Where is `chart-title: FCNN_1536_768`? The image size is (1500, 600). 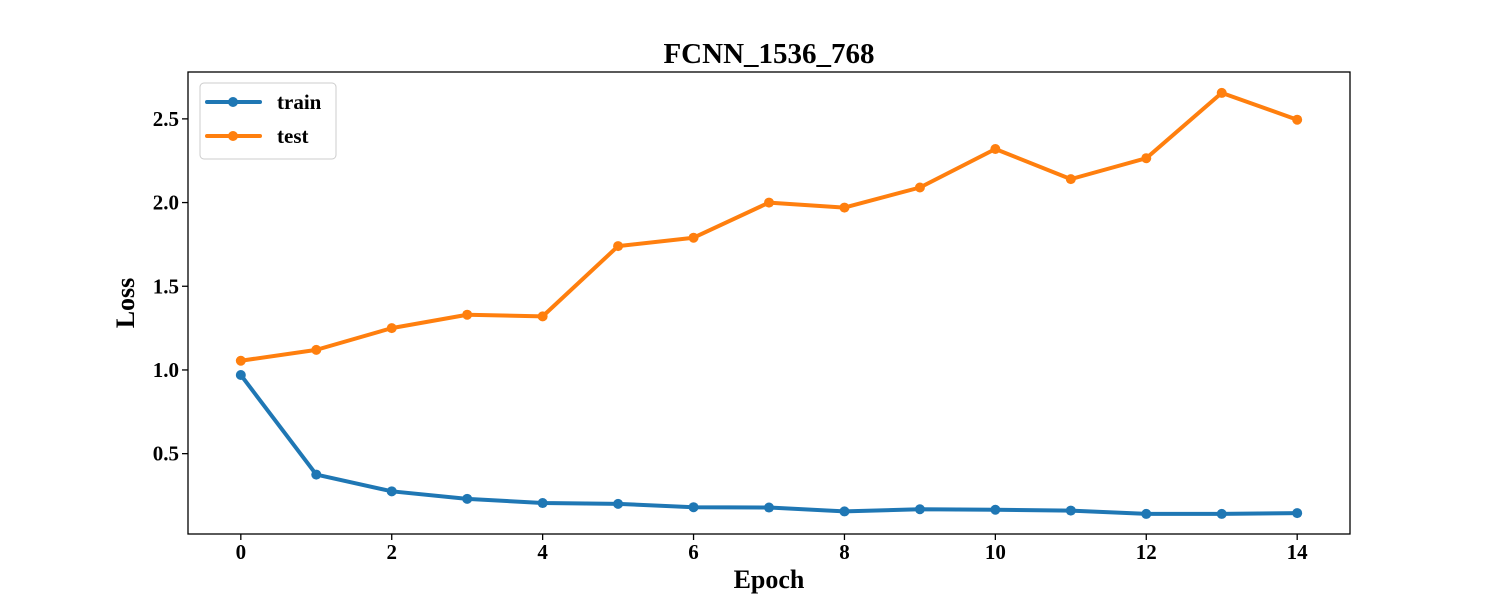
chart-title: FCNN_1536_768 is located at coordinates (768, 54).